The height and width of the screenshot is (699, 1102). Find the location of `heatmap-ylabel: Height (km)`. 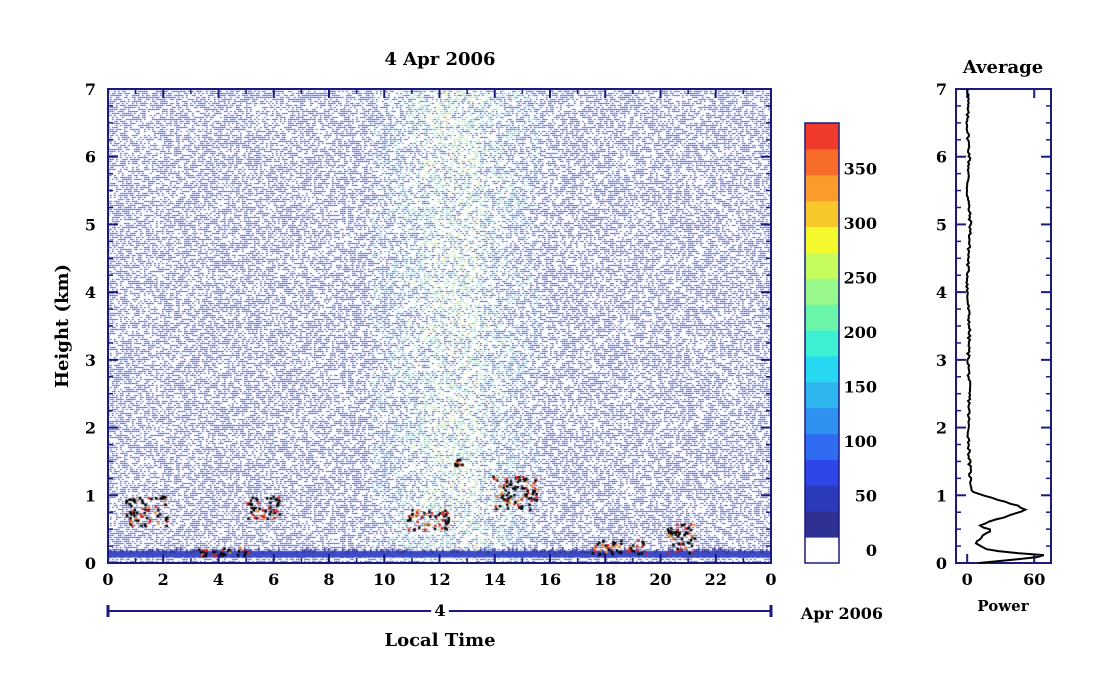

heatmap-ylabel: Height (km) is located at coordinates (62, 326).